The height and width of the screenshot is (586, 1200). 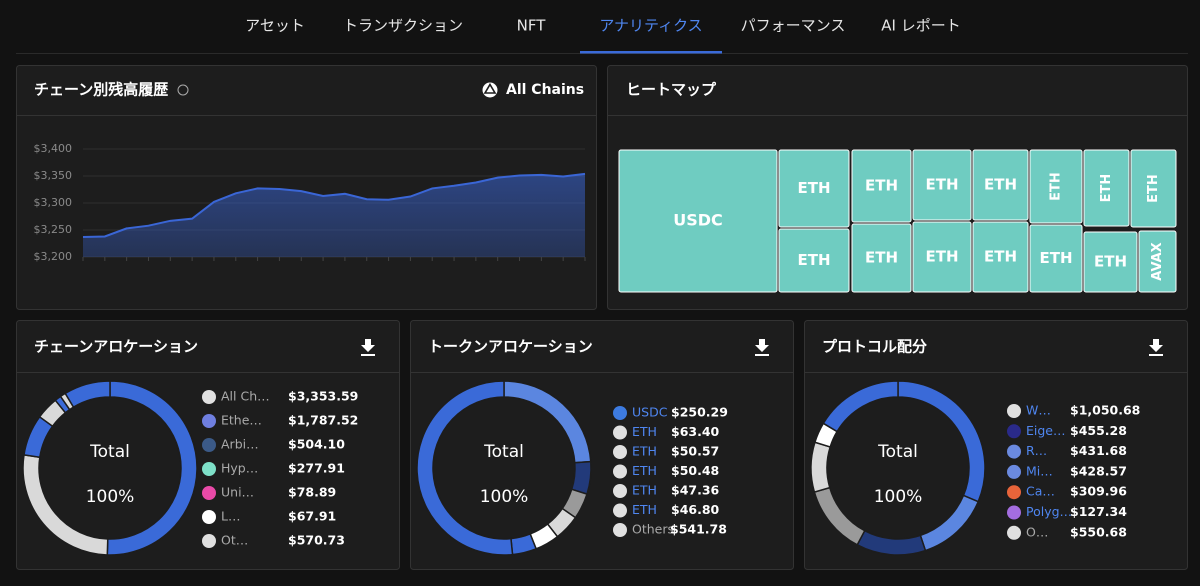 What do you see at coordinates (53, 175) in the screenshot?
I see `y-tick-label: $3,350` at bounding box center [53, 175].